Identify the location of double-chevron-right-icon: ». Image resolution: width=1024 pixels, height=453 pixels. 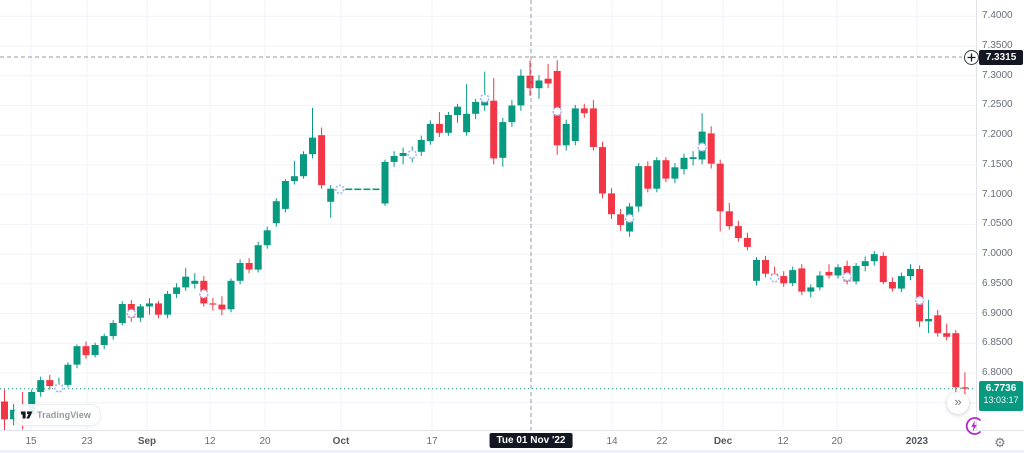
(958, 401).